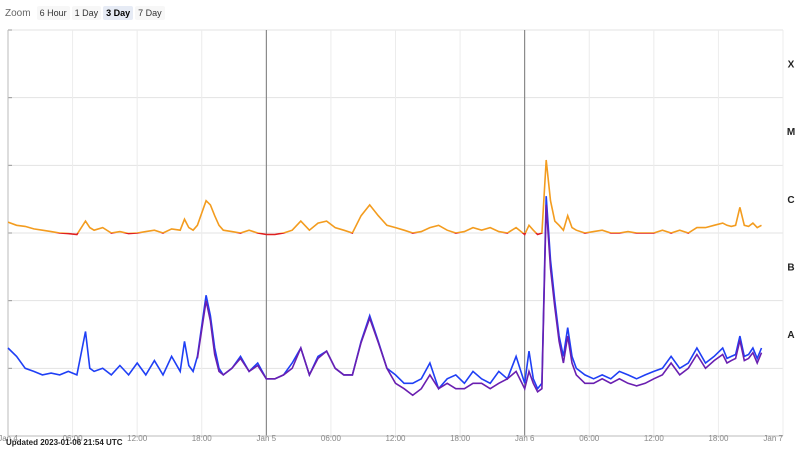 Image resolution: width=800 pixels, height=450 pixels. What do you see at coordinates (790, 267) in the screenshot?
I see `flare-class-label: B` at bounding box center [790, 267].